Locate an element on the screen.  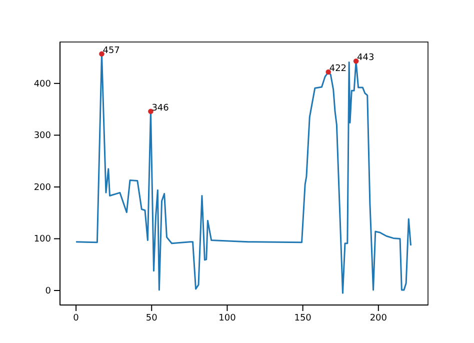
x-tick-label: 100 is located at coordinates (227, 318).